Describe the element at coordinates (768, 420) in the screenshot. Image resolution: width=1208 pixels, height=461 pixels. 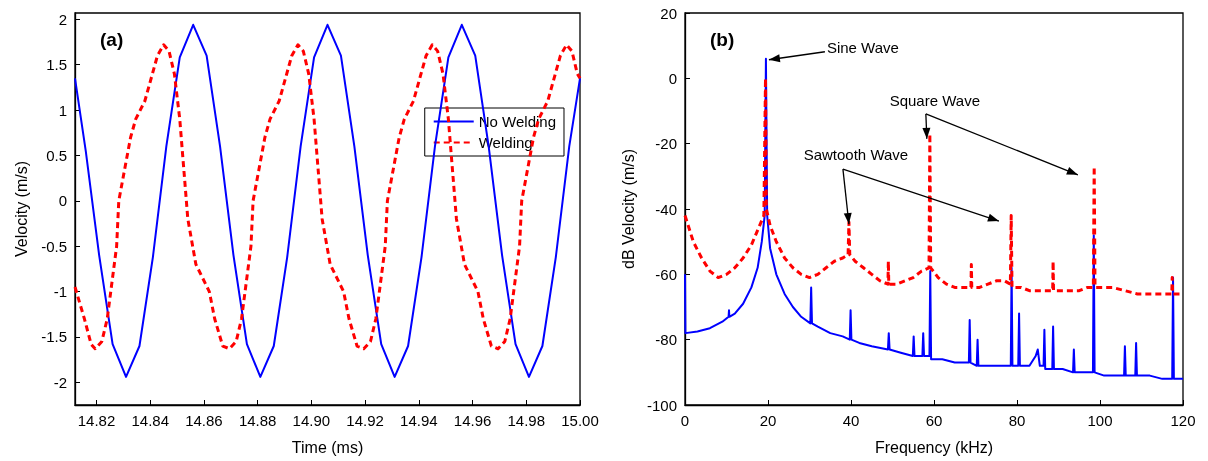
I see `x-tick-label: 20` at that location.